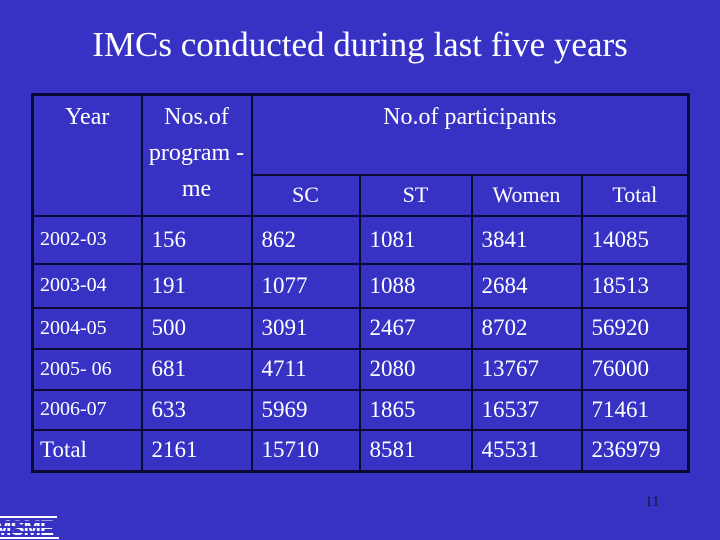  What do you see at coordinates (635, 195) in the screenshot?
I see `header-total: Total` at bounding box center [635, 195].